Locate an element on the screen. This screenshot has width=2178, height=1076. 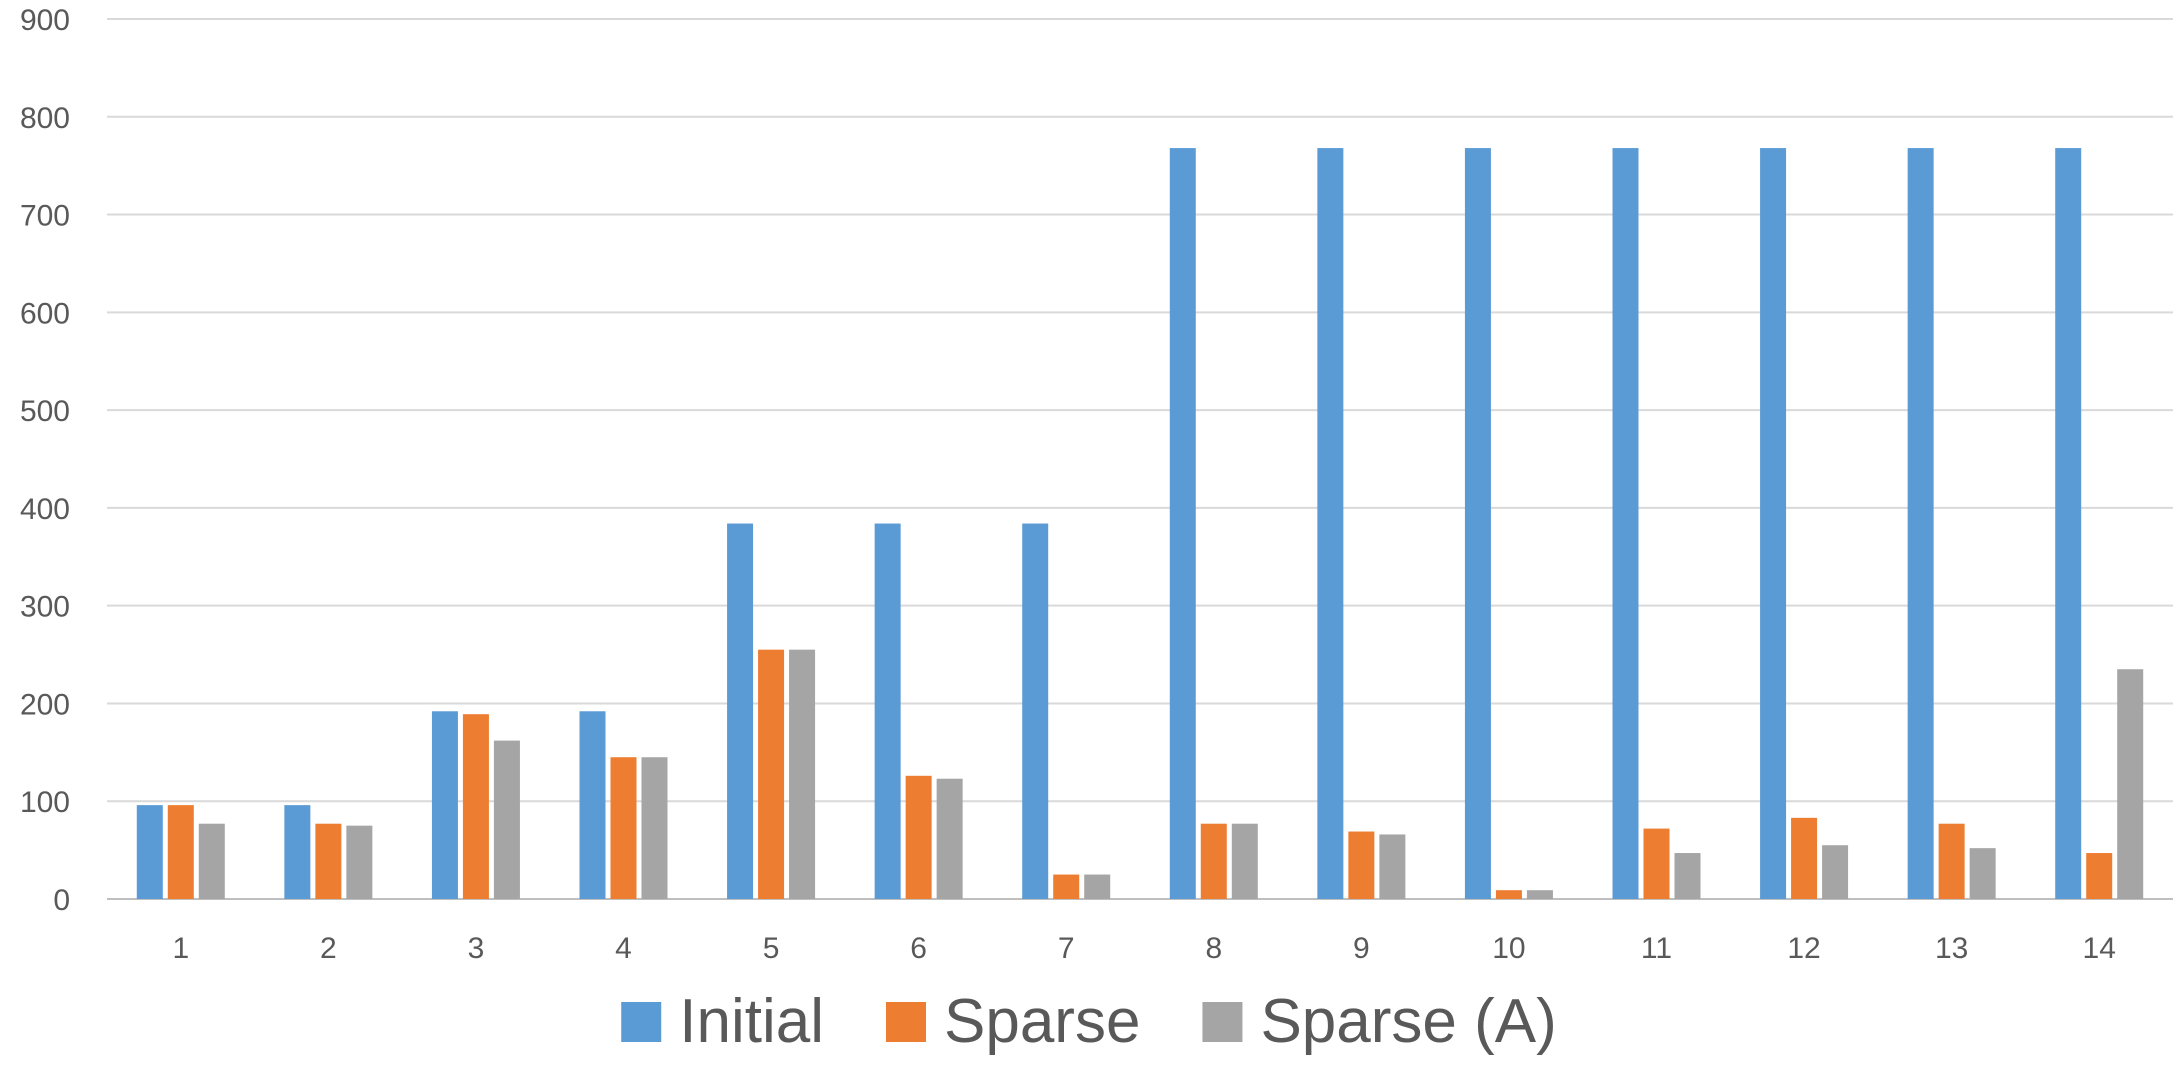
legend: Initial Sparse Sparse (A) is located at coordinates (1089, 1021).